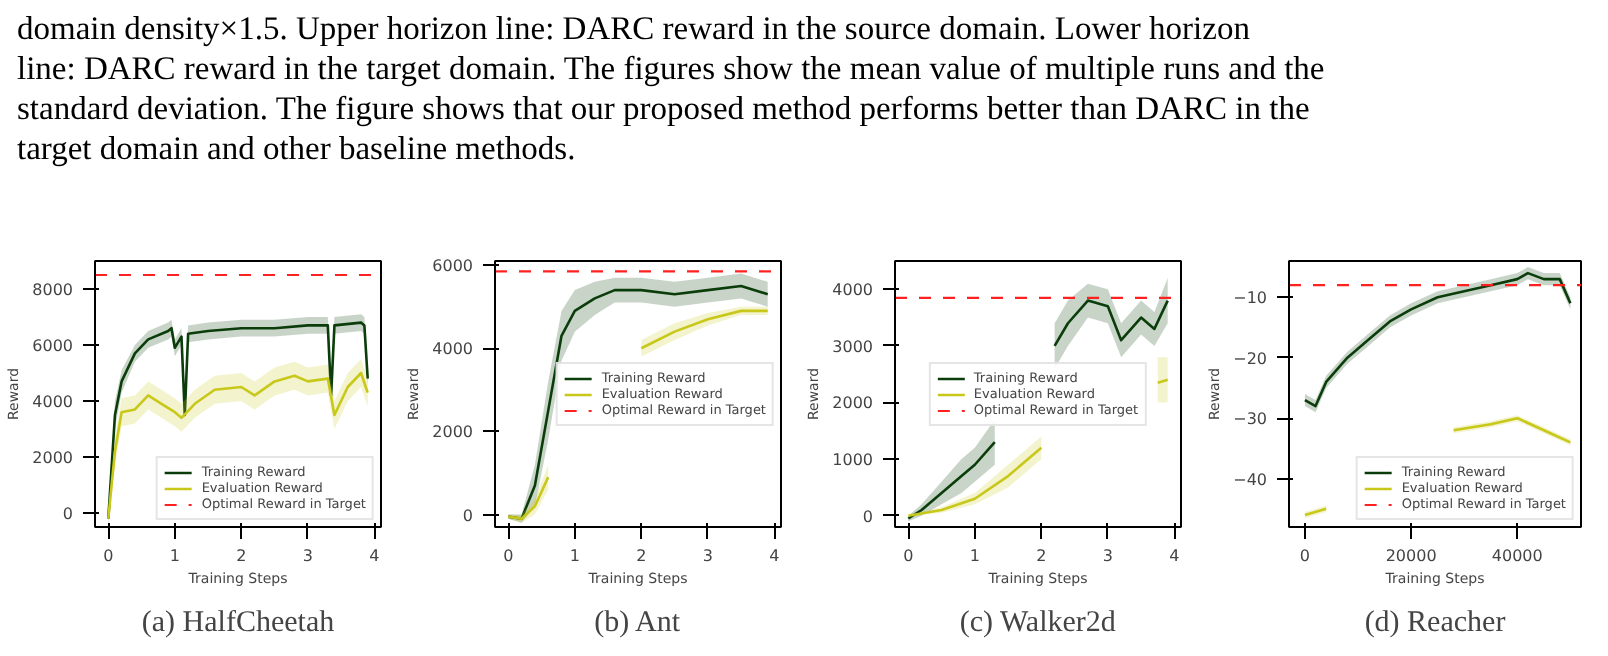 Image resolution: width=1608 pixels, height=656 pixels. I want to click on text: target domain and other baseline methods., so click(296, 148).